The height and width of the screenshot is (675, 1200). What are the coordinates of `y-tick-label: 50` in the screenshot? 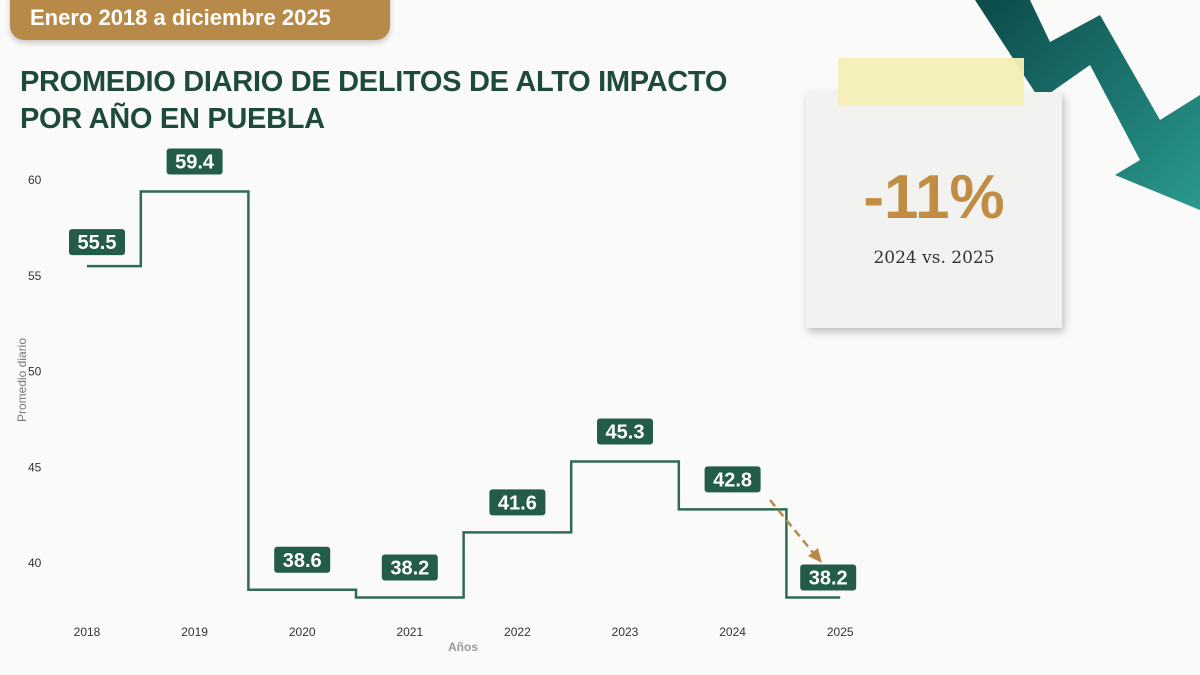 It's located at (35, 372).